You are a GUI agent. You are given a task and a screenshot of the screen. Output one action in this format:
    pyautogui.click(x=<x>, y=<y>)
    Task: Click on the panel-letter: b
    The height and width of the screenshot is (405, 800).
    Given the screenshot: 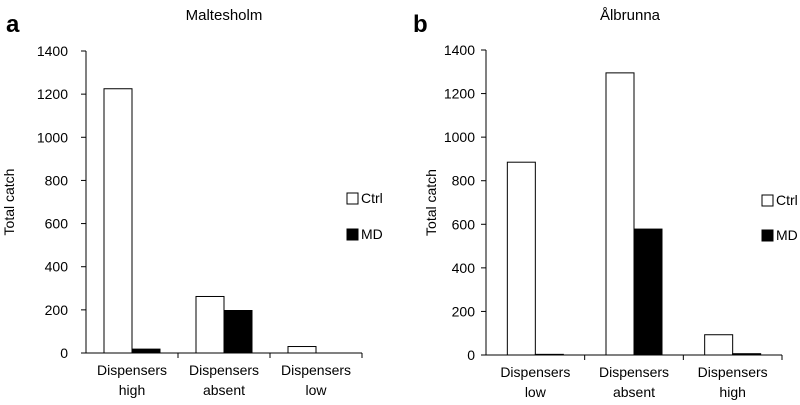 What is the action you would take?
    pyautogui.click(x=420, y=24)
    